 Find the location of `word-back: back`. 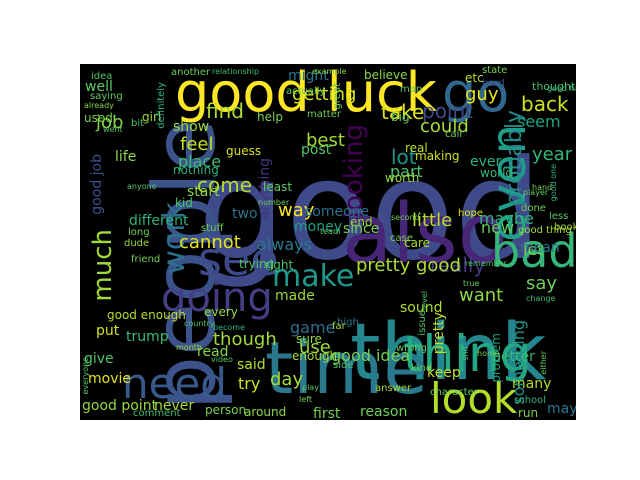

word-back: back is located at coordinates (545, 104).